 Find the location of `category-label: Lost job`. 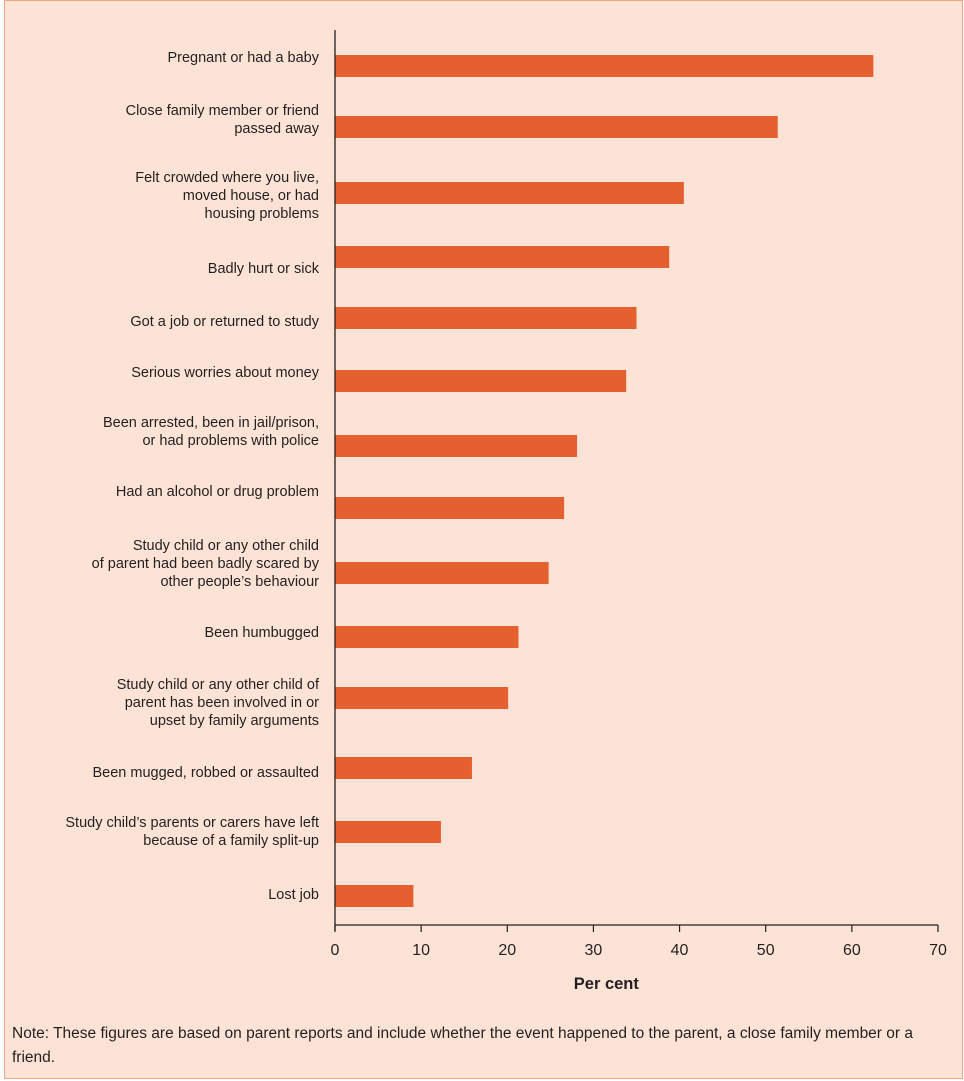

category-label: Lost job is located at coordinates (293, 895).